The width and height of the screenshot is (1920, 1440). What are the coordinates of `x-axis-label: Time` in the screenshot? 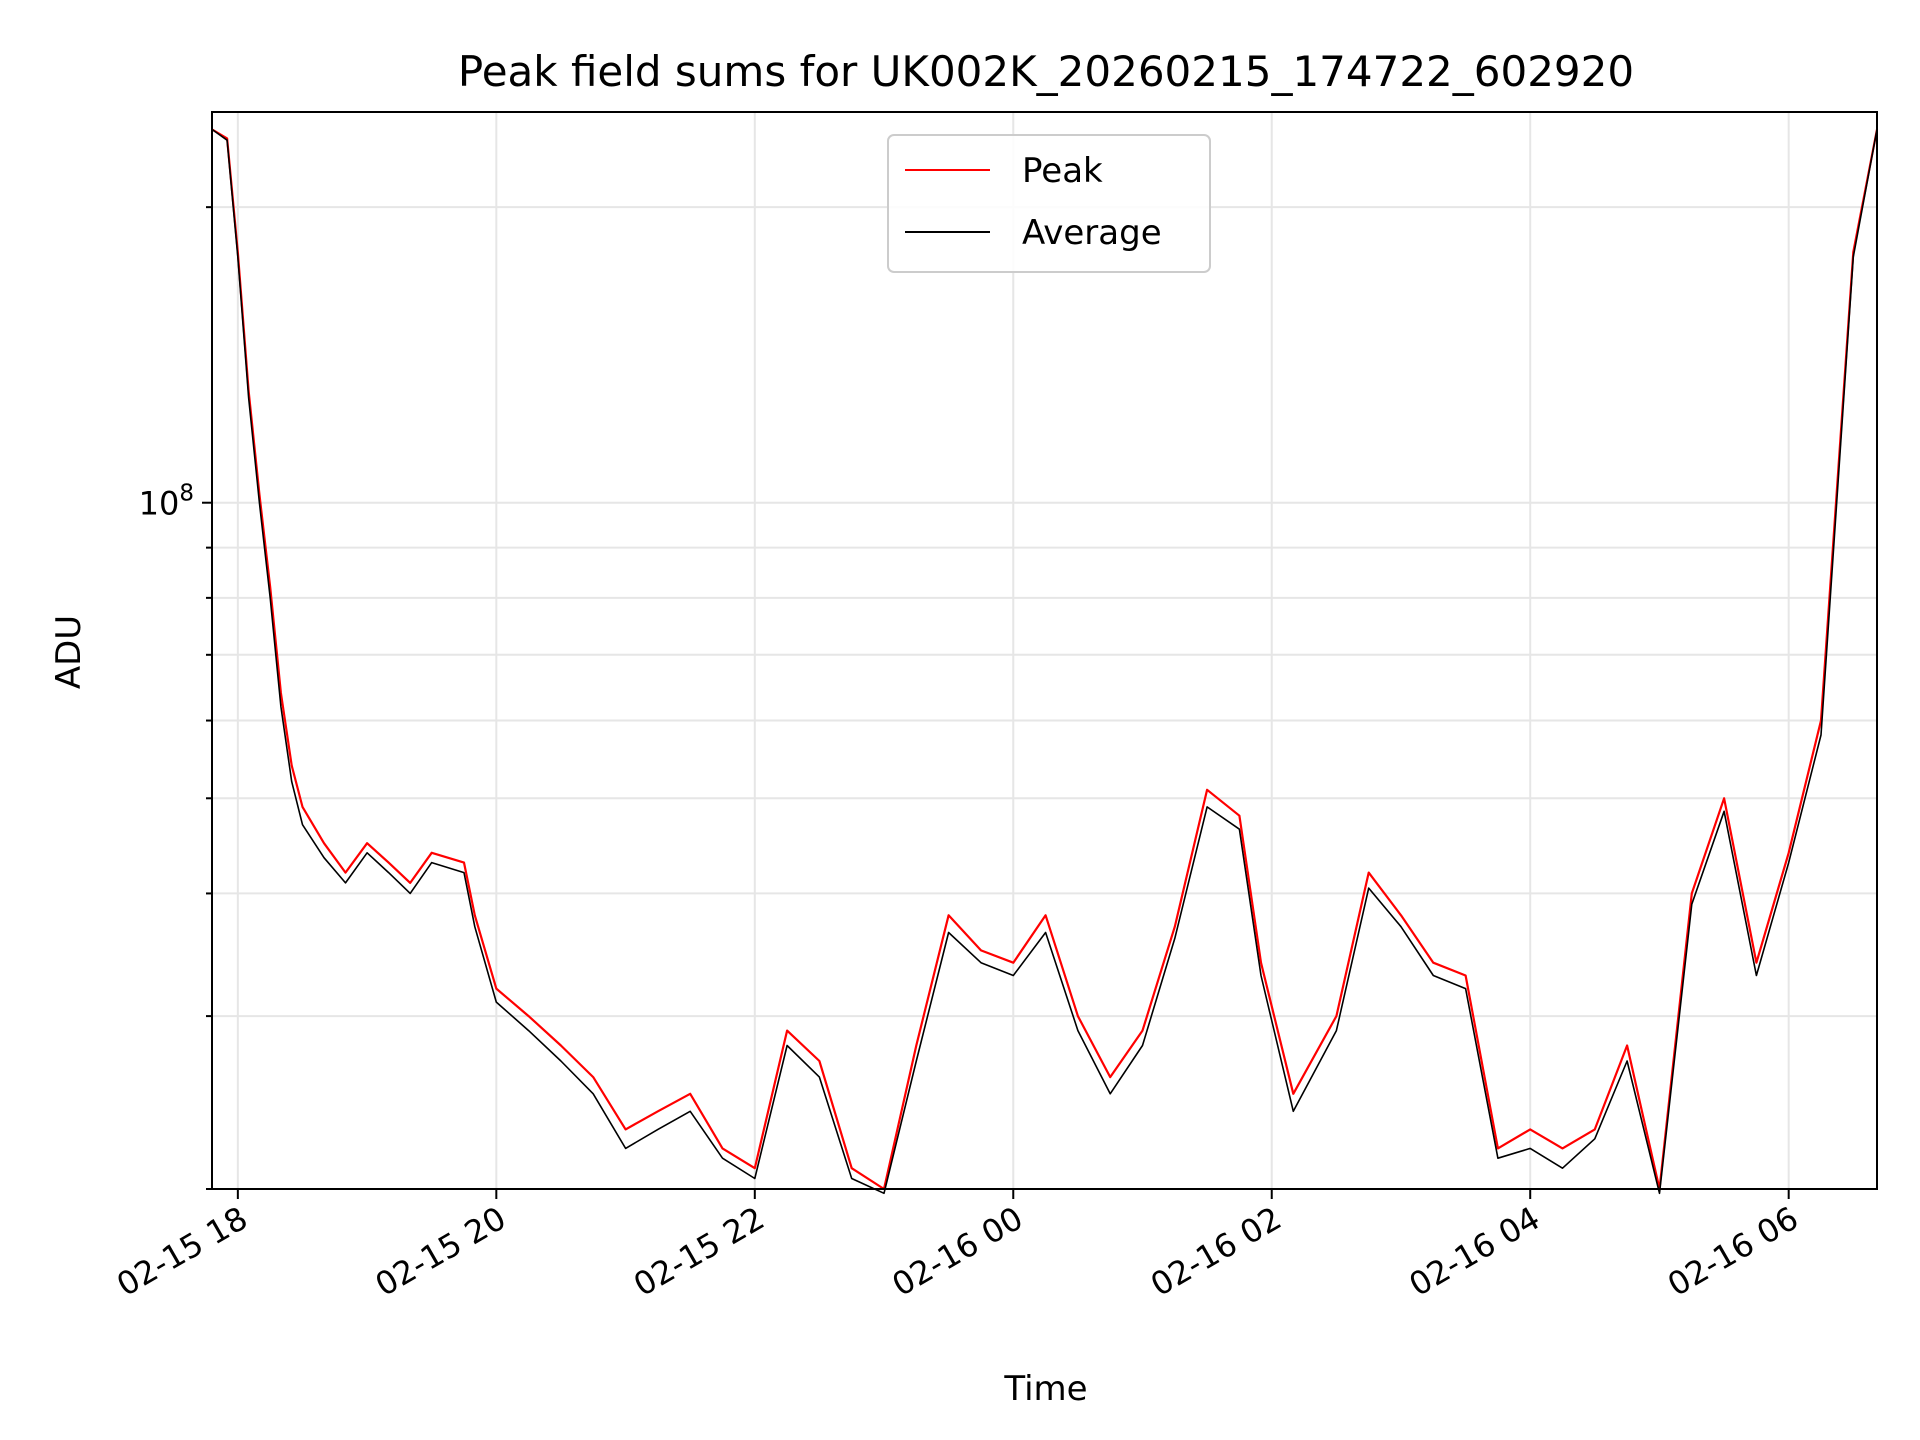 It's located at (1045, 1389).